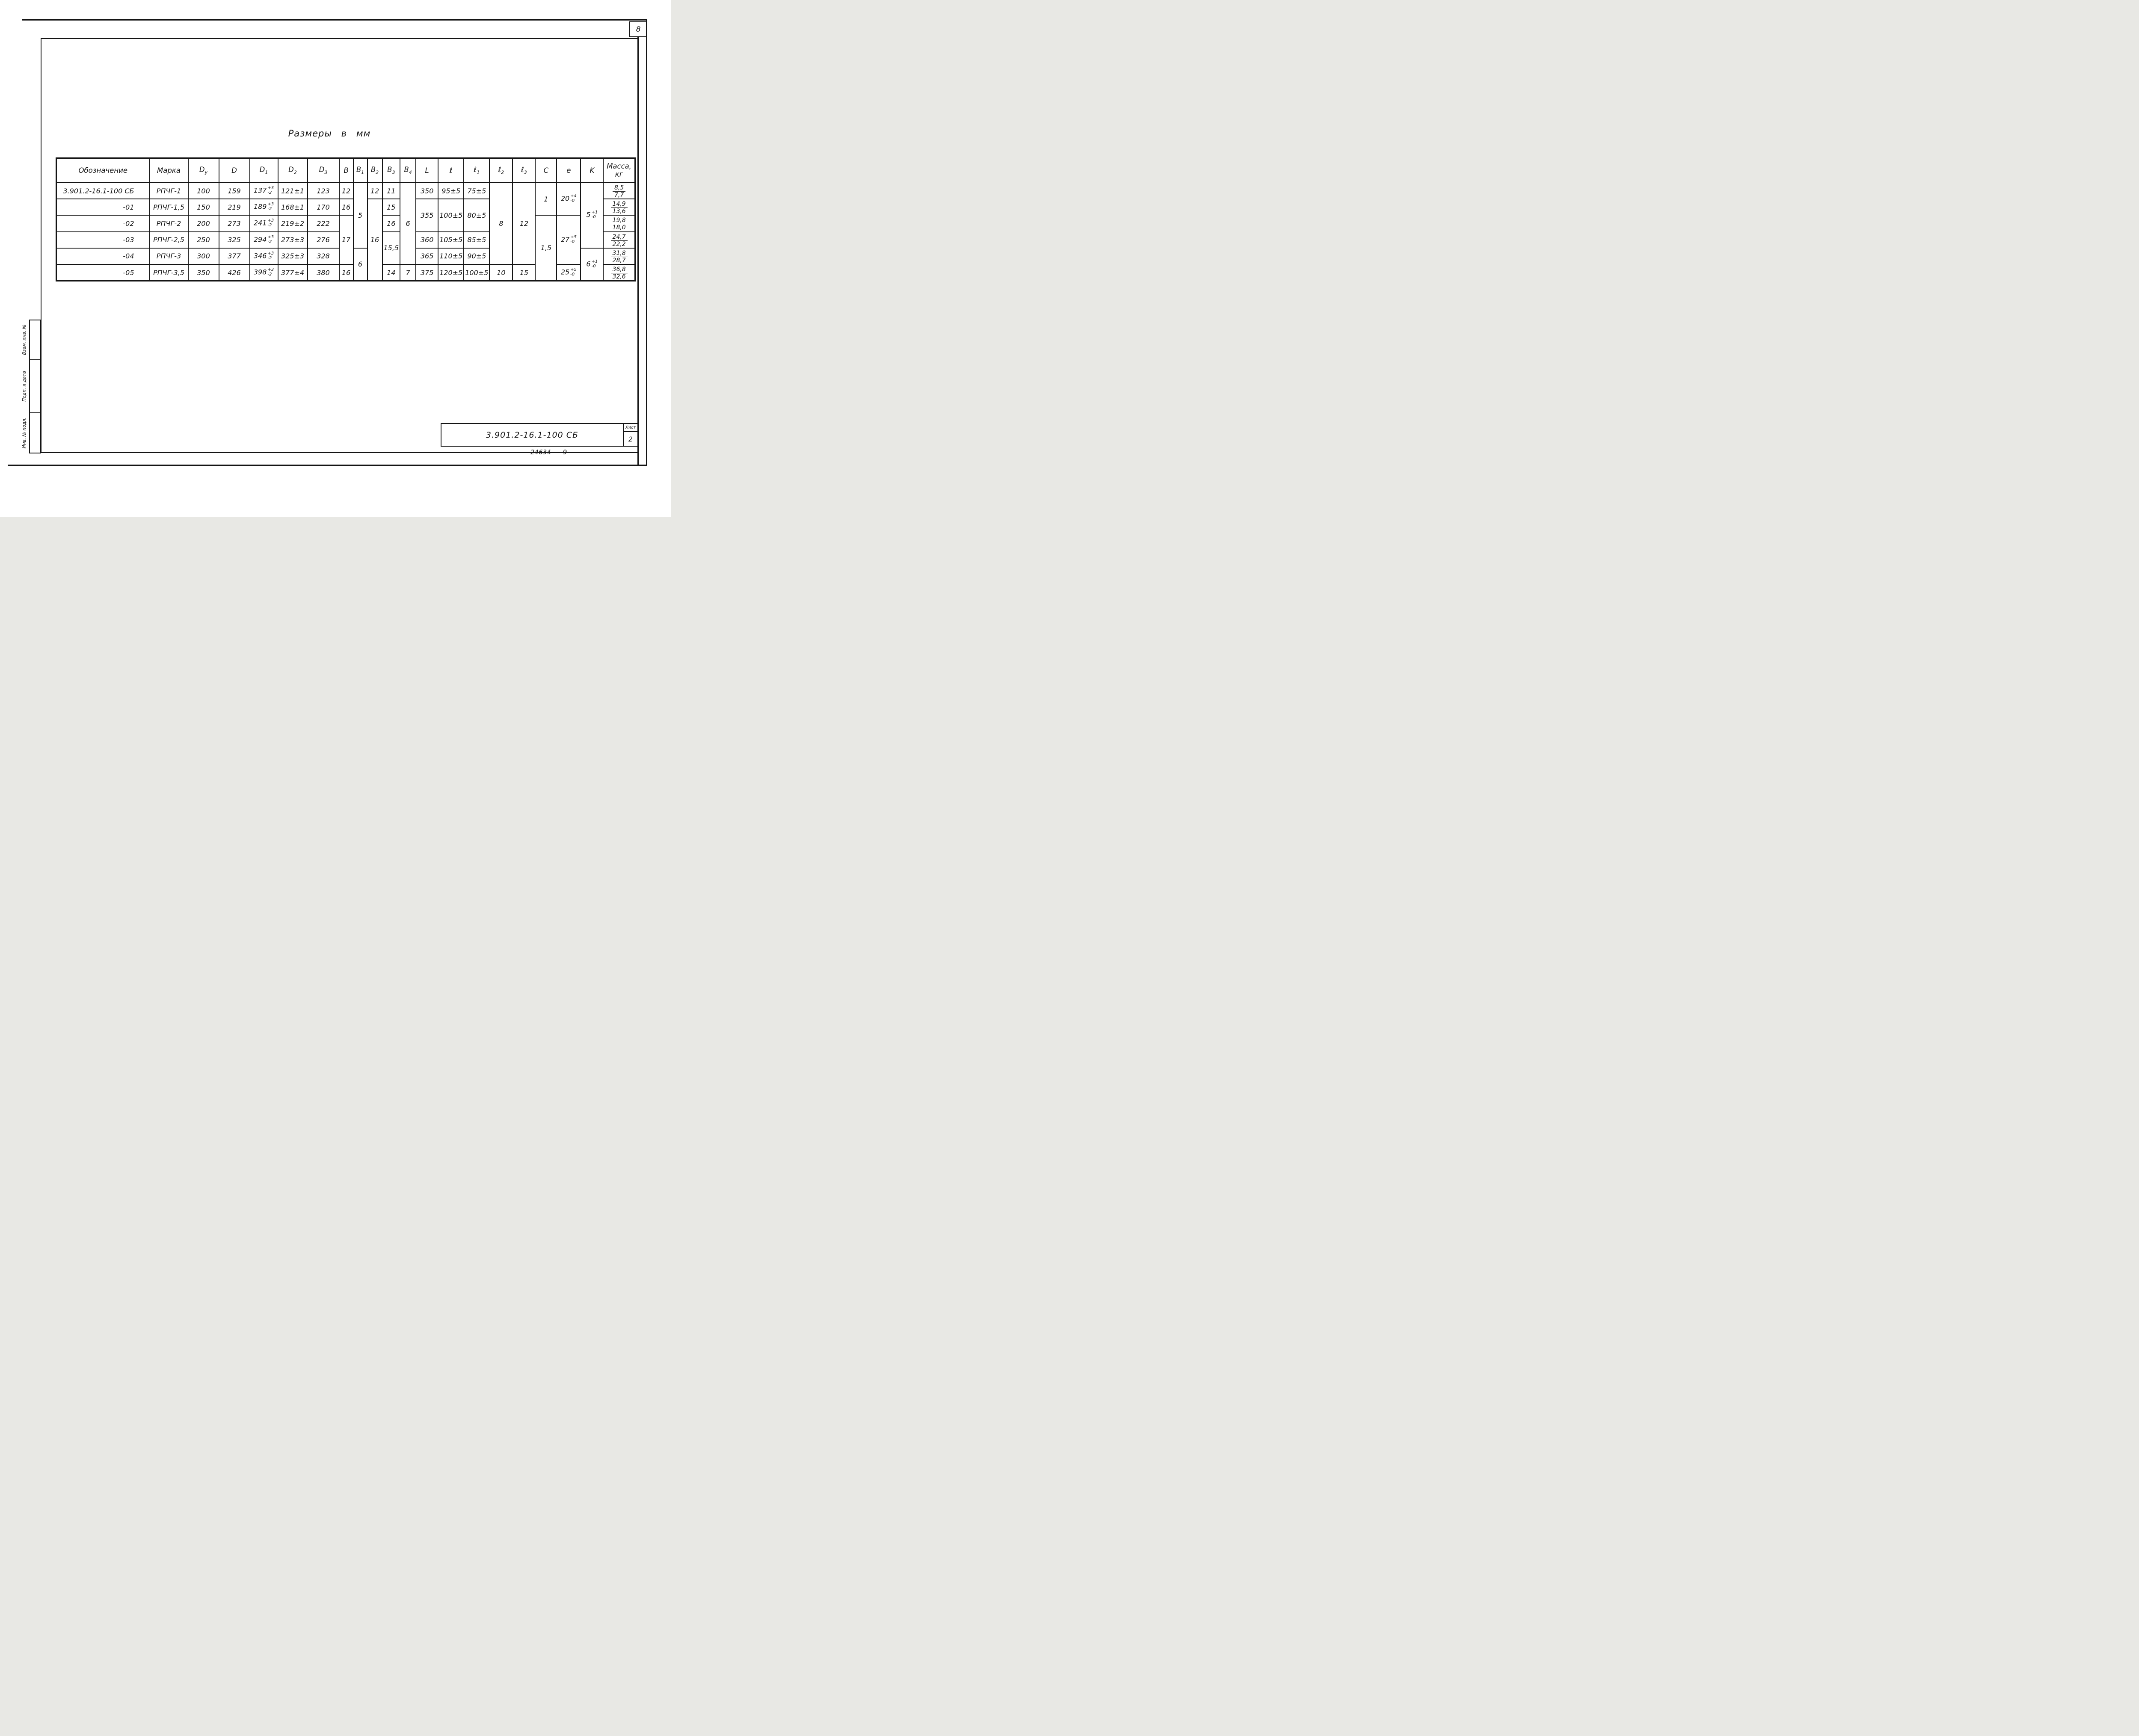 Image resolution: width=2139 pixels, height=1736 pixels. I want to click on drawing-frame, so click(339, 246).